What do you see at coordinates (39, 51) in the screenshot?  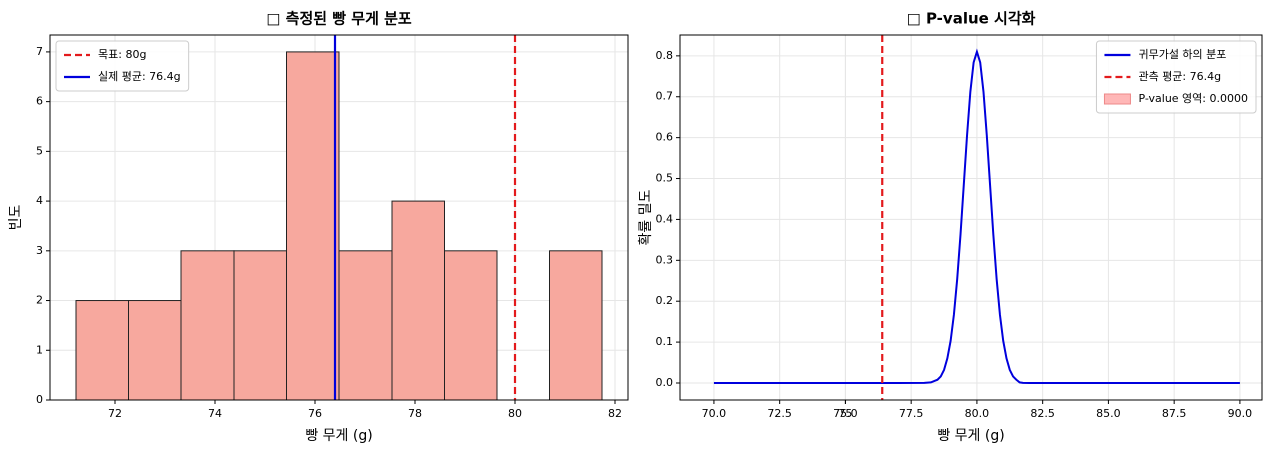 I see `y-tick-label: 7` at bounding box center [39, 51].